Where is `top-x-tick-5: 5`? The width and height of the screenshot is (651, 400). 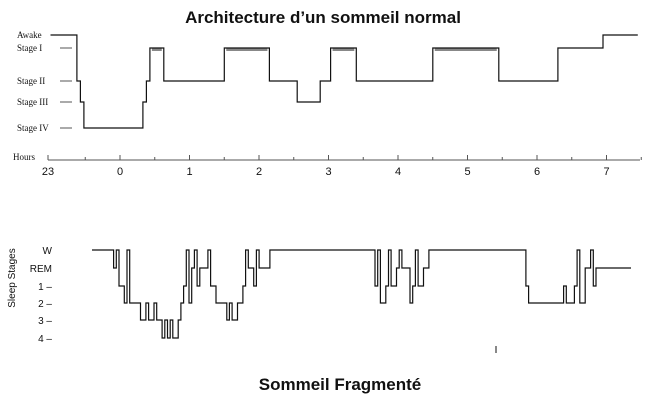 top-x-tick-5: 5 is located at coordinates (467, 172).